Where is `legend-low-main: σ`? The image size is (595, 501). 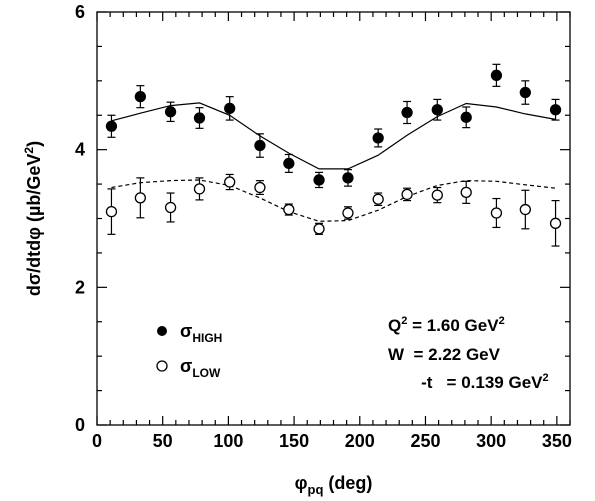 legend-low-main: σ is located at coordinates (186, 366).